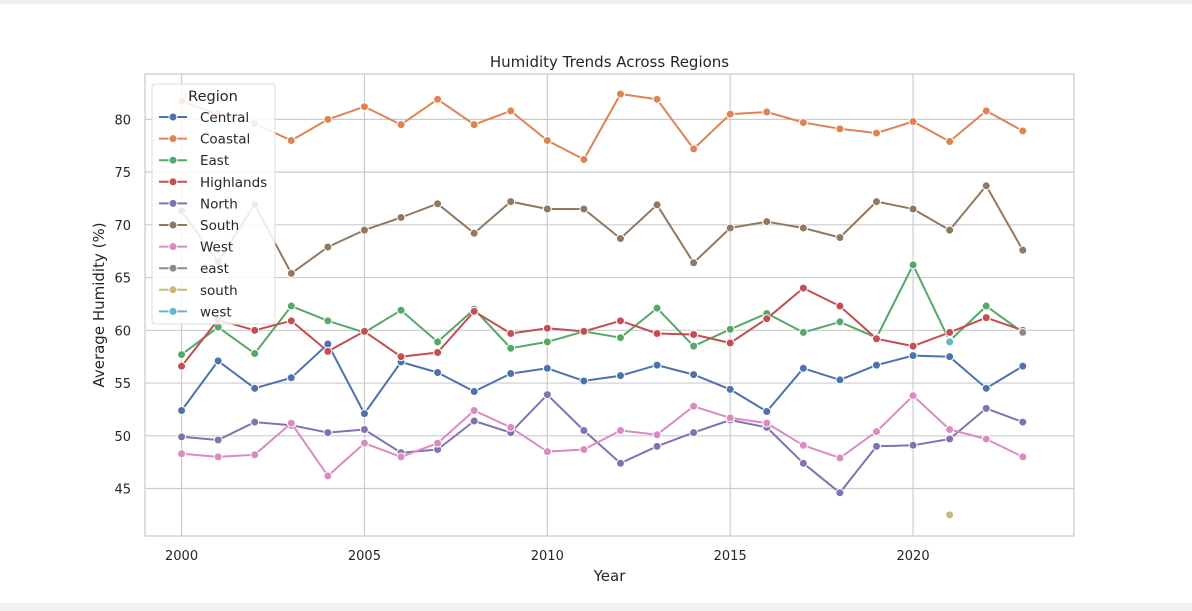 Image resolution: width=1192 pixels, height=611 pixels. What do you see at coordinates (986, 318) in the screenshot?
I see `point-highlands-2022` at bounding box center [986, 318].